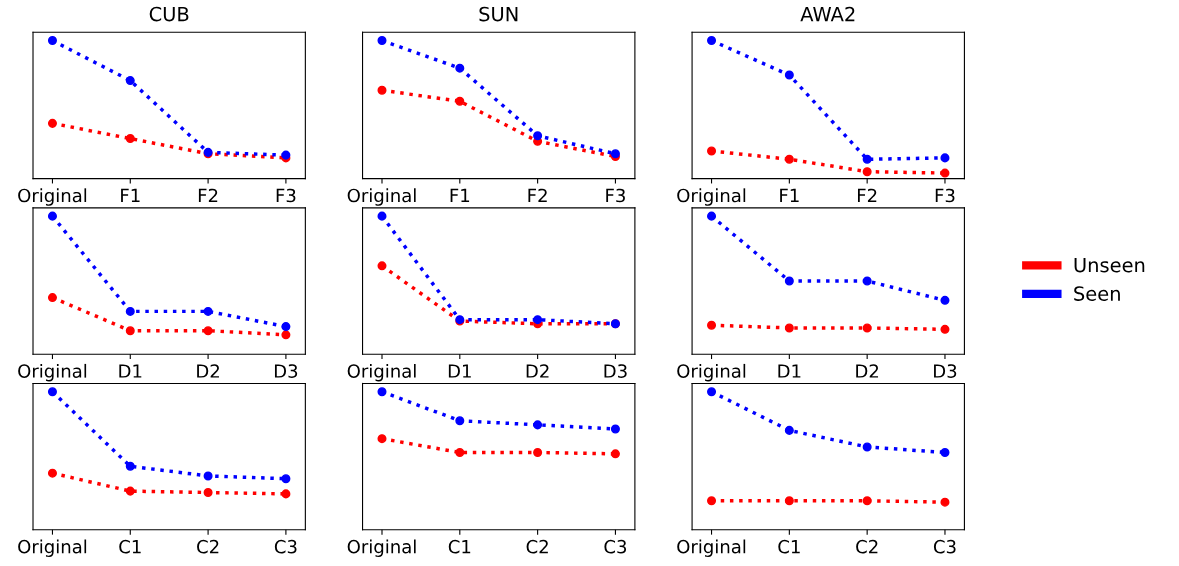 This screenshot has height=566, width=1179. What do you see at coordinates (169, 14) in the screenshot?
I see `chart-title: CUB` at bounding box center [169, 14].